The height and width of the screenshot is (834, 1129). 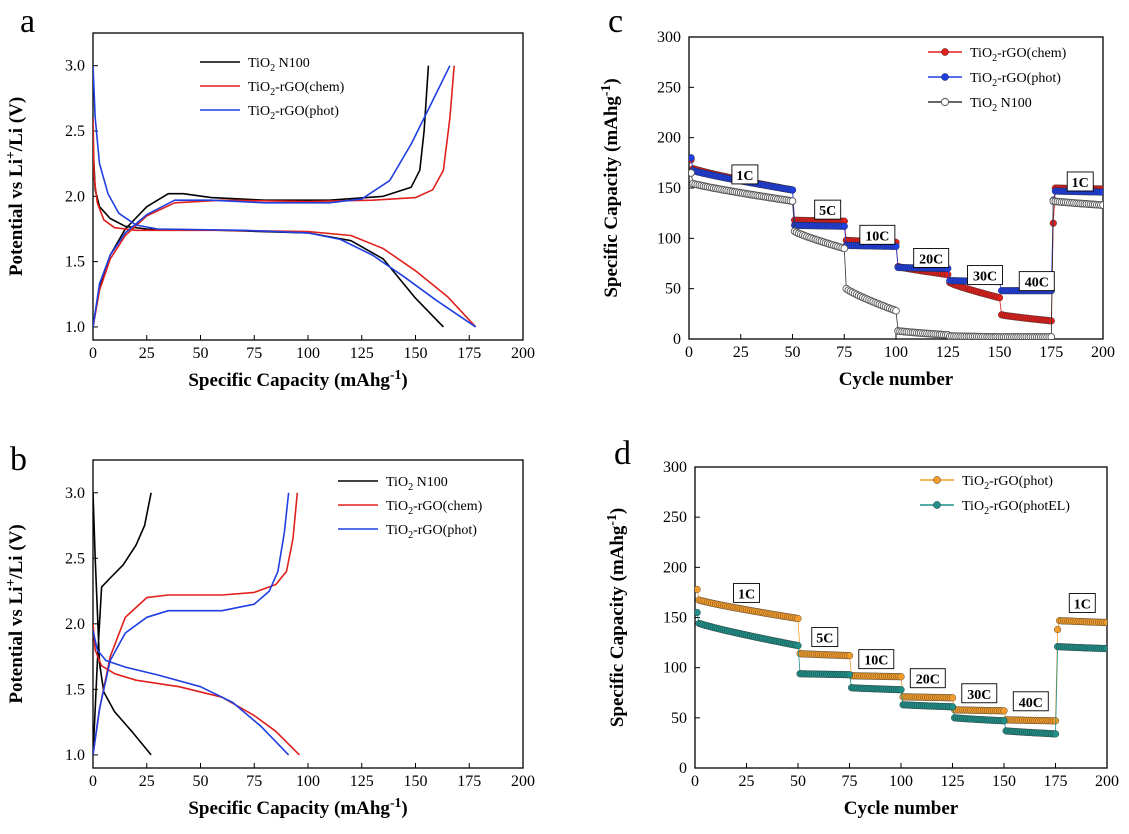 What do you see at coordinates (622, 453) in the screenshot?
I see `panel-d-letter: d` at bounding box center [622, 453].